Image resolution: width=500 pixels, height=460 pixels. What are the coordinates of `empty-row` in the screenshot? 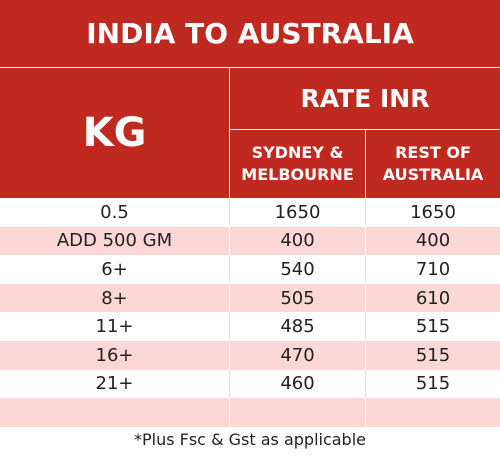 It's located at (250, 412).